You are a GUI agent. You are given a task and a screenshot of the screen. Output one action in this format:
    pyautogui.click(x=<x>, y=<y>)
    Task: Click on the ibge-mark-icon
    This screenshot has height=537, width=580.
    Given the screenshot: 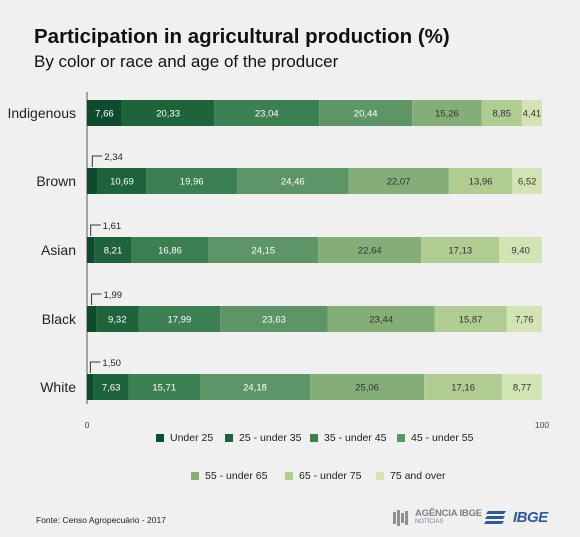 What is the action you would take?
    pyautogui.click(x=495, y=517)
    